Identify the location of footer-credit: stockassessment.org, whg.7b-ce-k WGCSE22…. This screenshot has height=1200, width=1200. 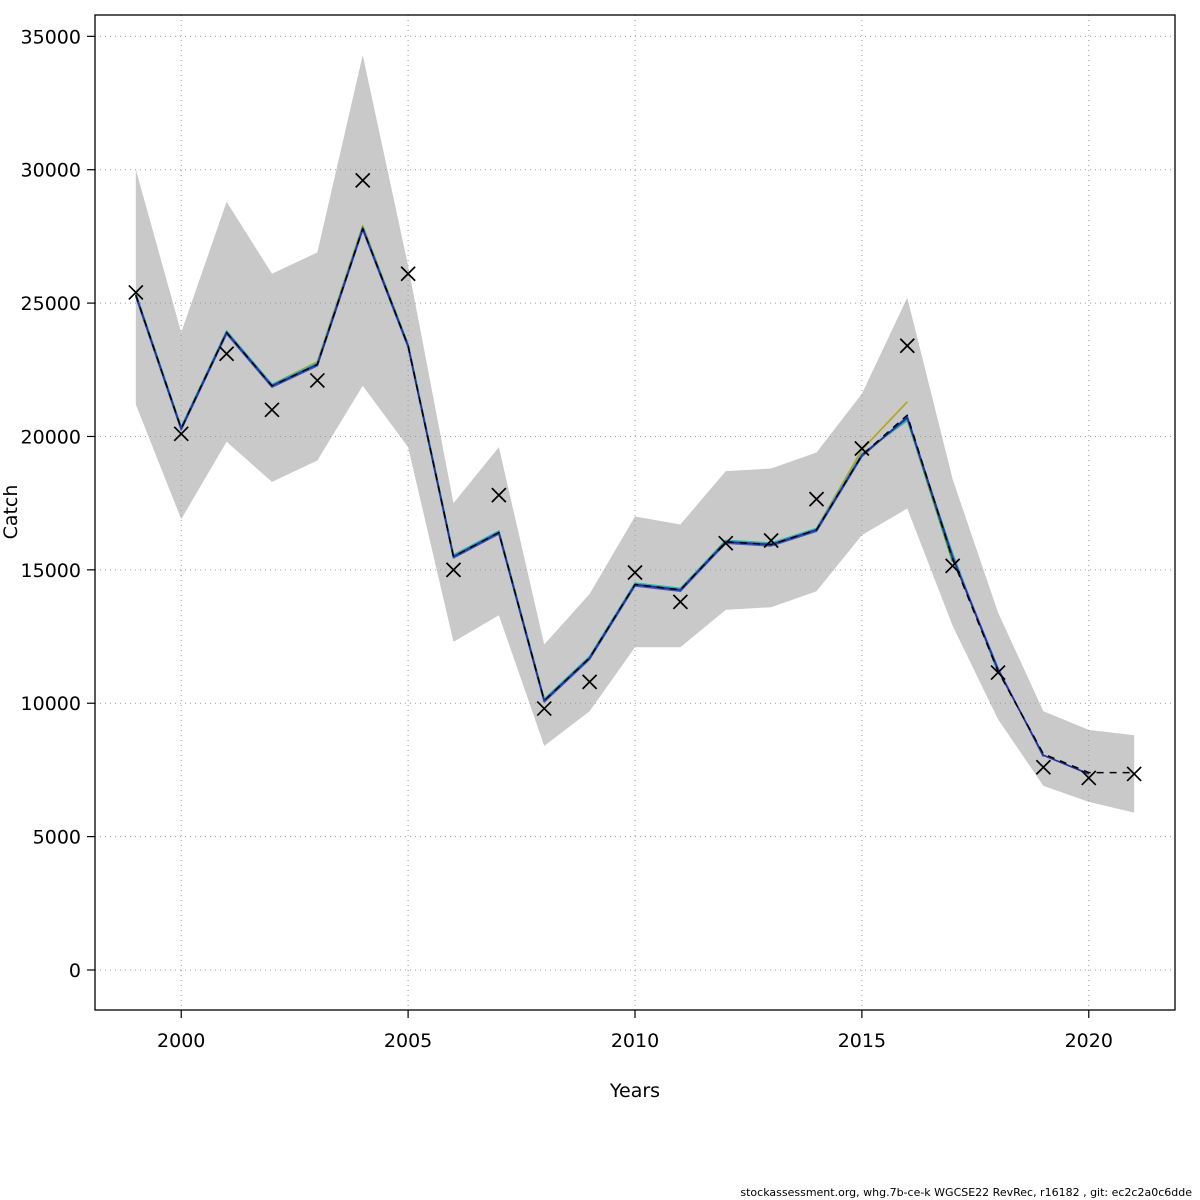
(966, 1192).